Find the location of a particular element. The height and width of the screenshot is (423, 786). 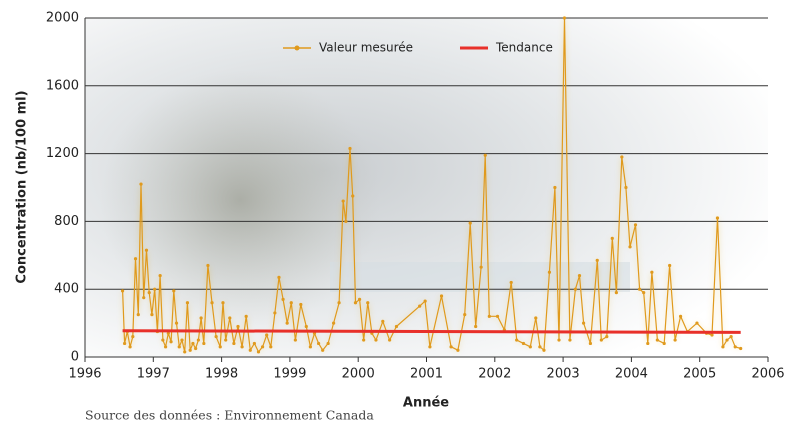

x-tick-label: 2005 is located at coordinates (699, 374).